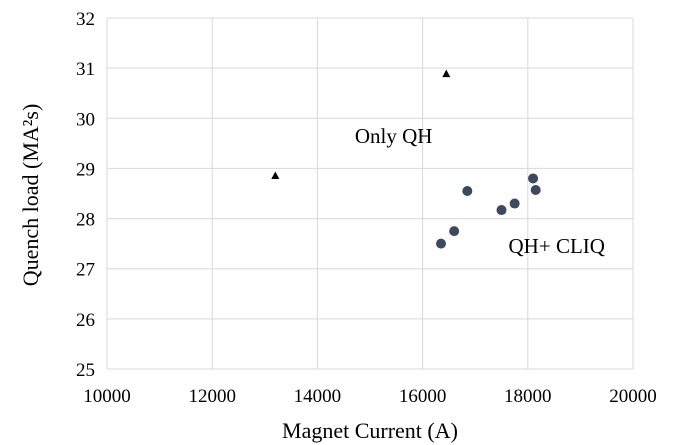 This screenshot has width=686, height=445. I want to click on x-axis-label: Magnet Current (A), so click(370, 430).